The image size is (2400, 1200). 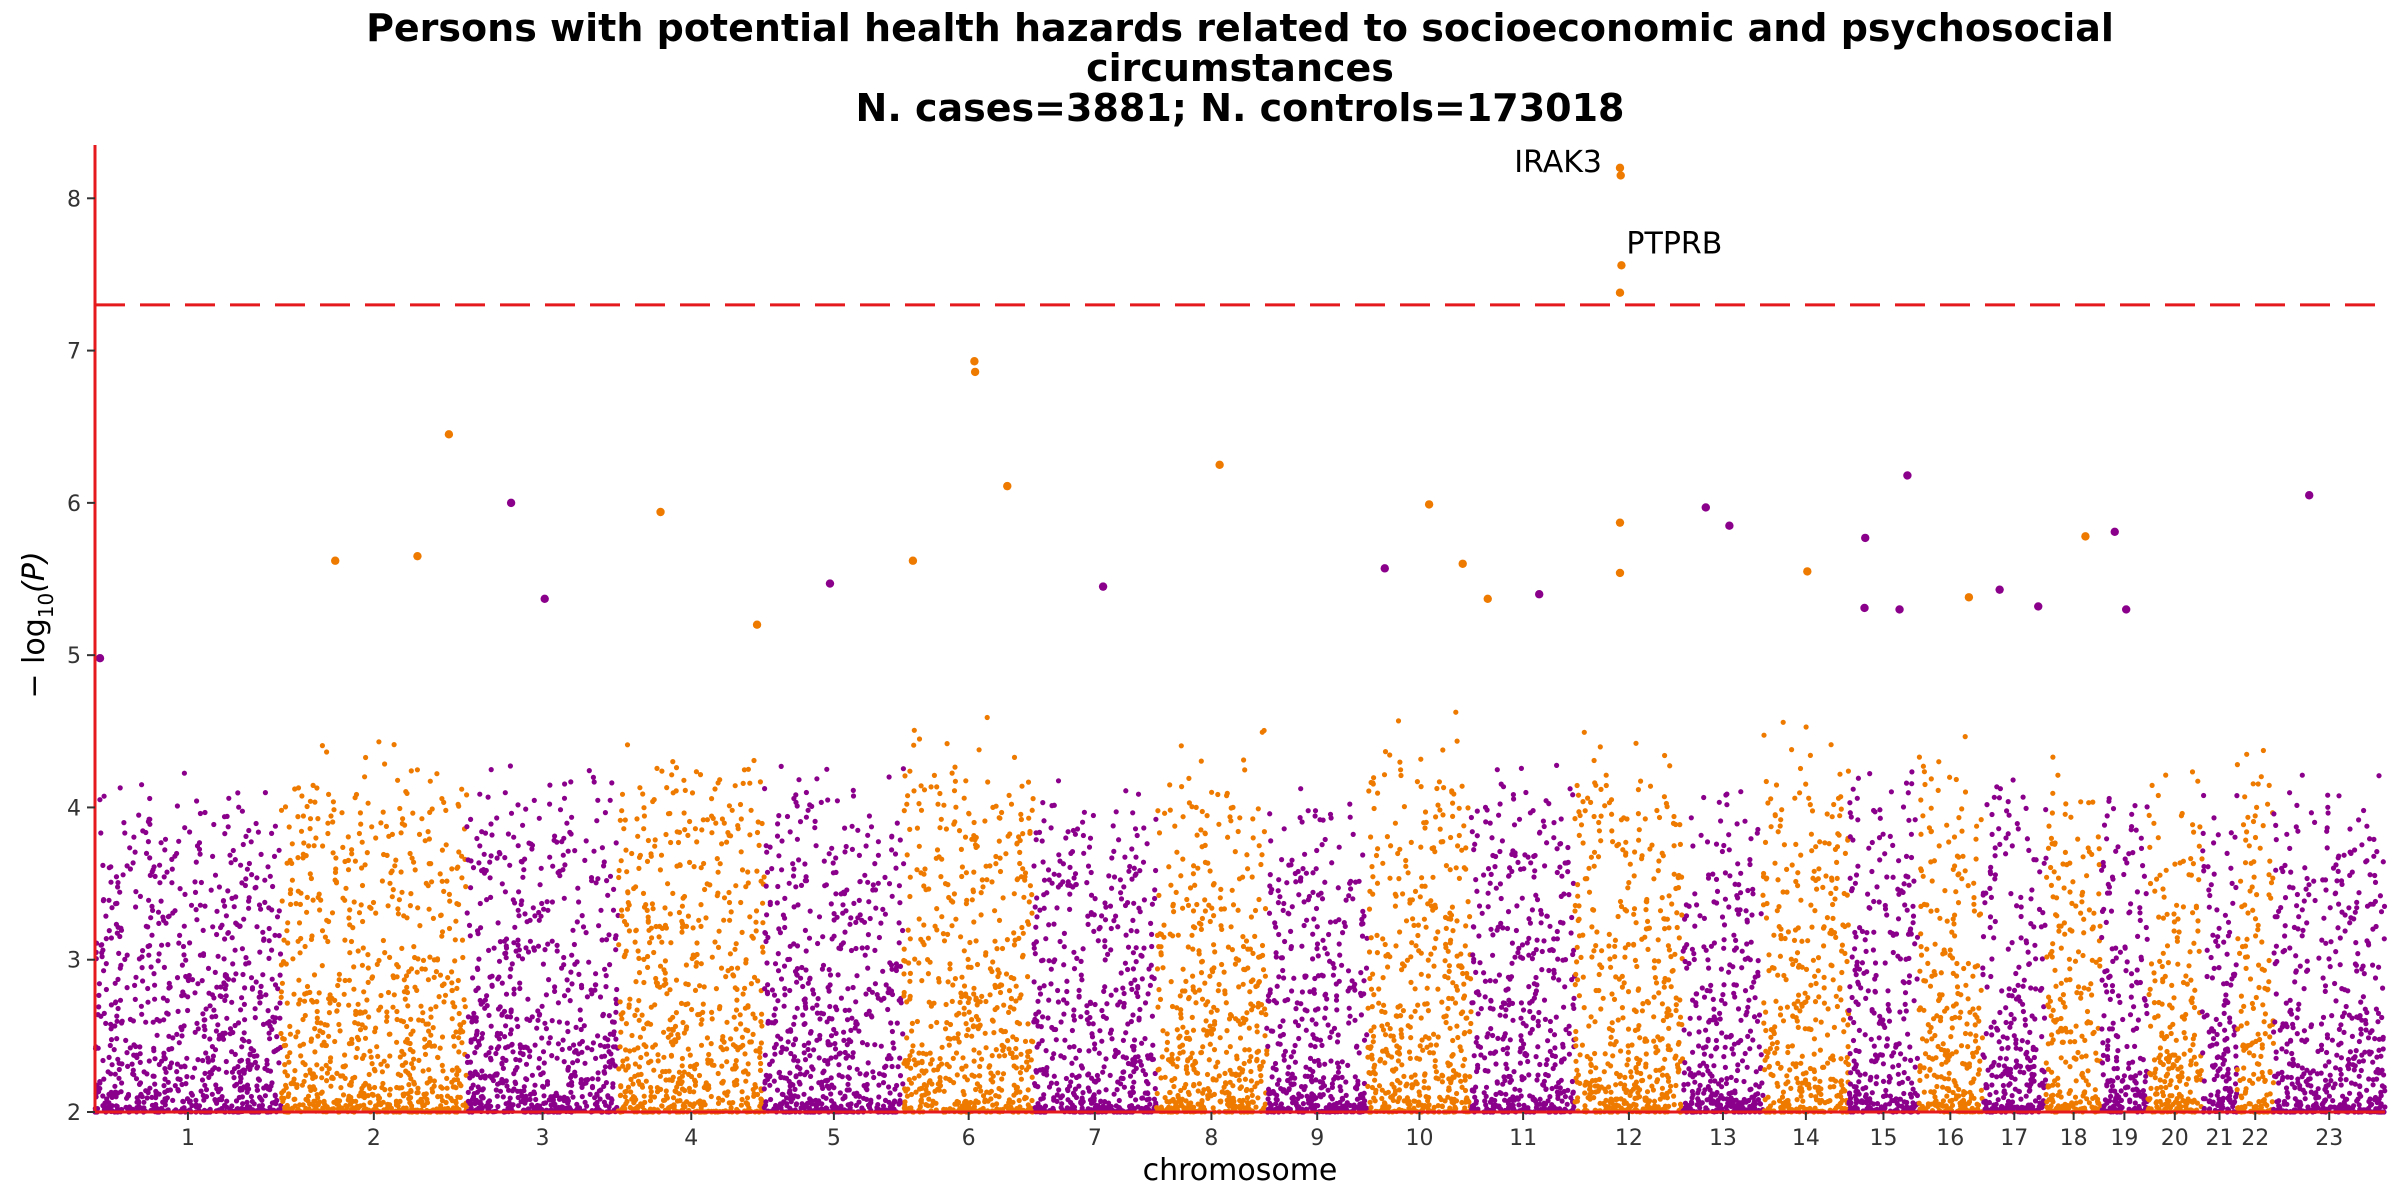 I want to click on x-tick-label: 23, so click(x=2329, y=1138).